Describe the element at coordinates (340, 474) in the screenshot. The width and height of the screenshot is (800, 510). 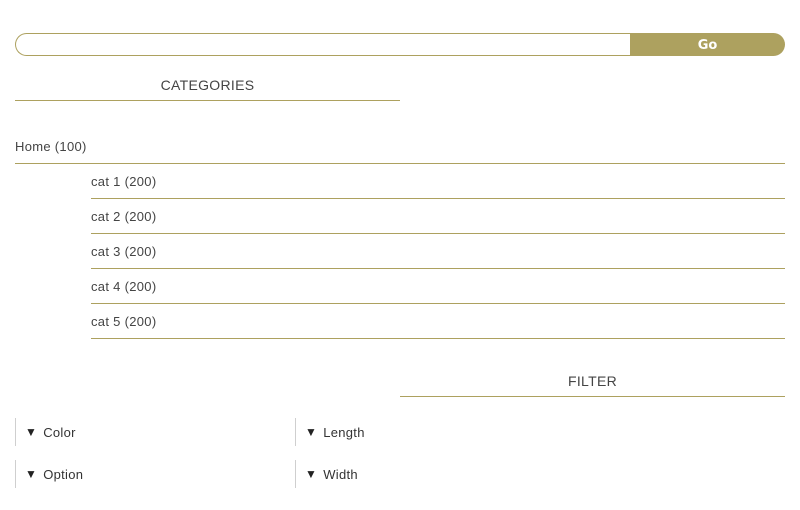
I see `filter-label: Width` at that location.